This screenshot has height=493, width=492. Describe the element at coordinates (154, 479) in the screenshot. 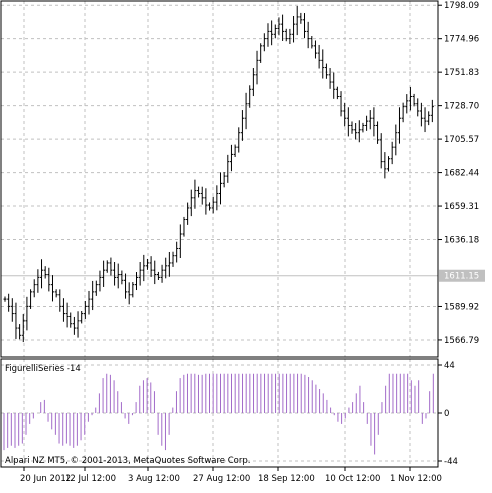

I see `time-tick-label: 3 Aug 12:00` at that location.